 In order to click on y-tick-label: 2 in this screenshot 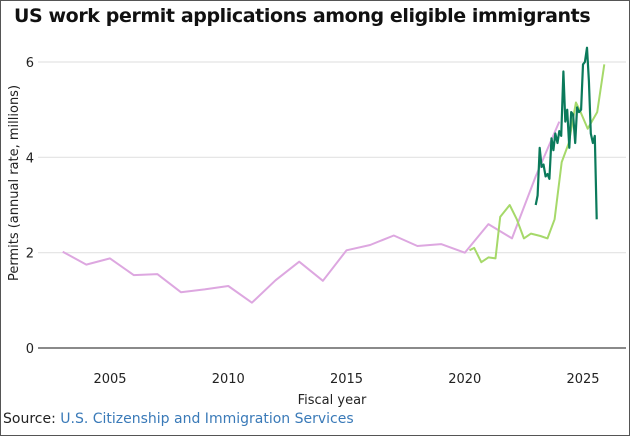, I will do `click(30, 254)`.